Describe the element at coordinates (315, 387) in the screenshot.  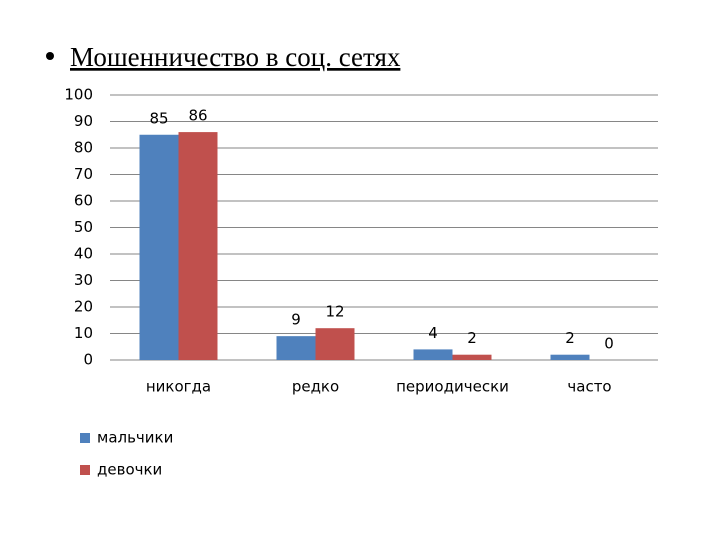
I see `x-tick-label: редко` at that location.